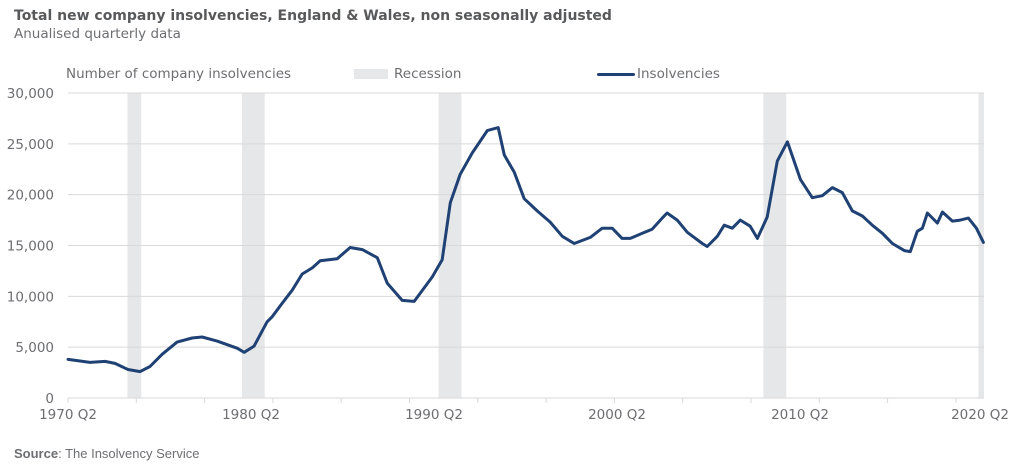 The height and width of the screenshot is (472, 1024). Describe the element at coordinates (800, 415) in the screenshot. I see `x-tick-label: 2010 Q2` at that location.